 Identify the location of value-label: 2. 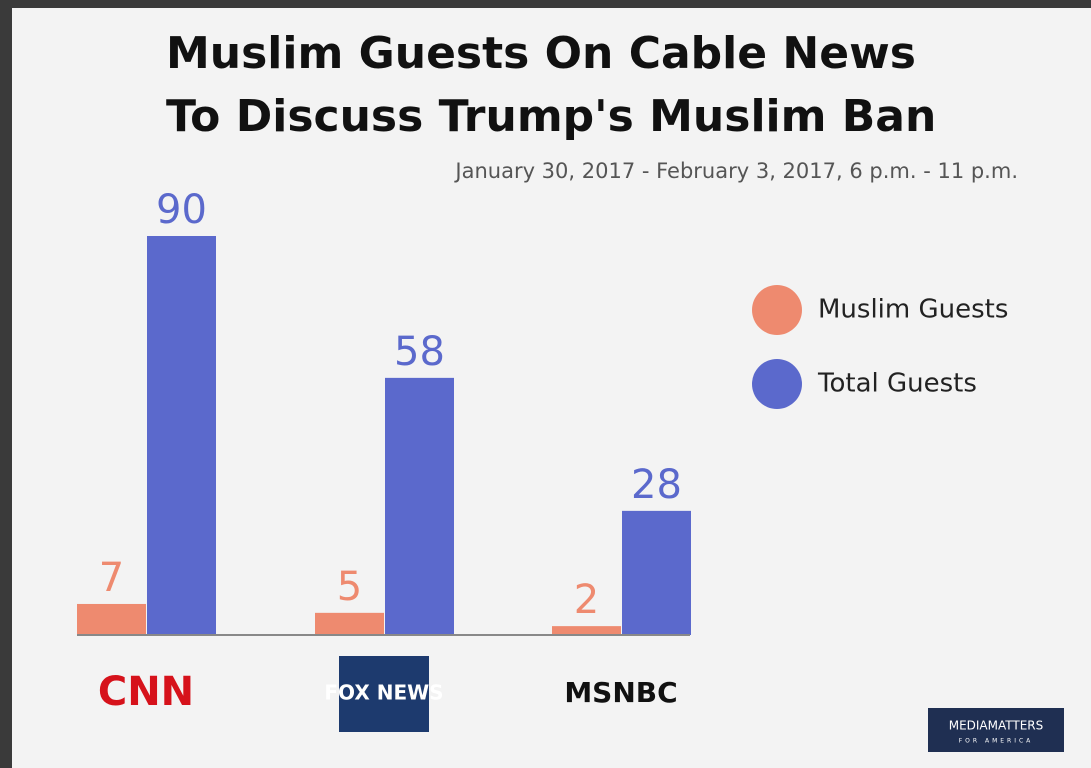
(586, 600).